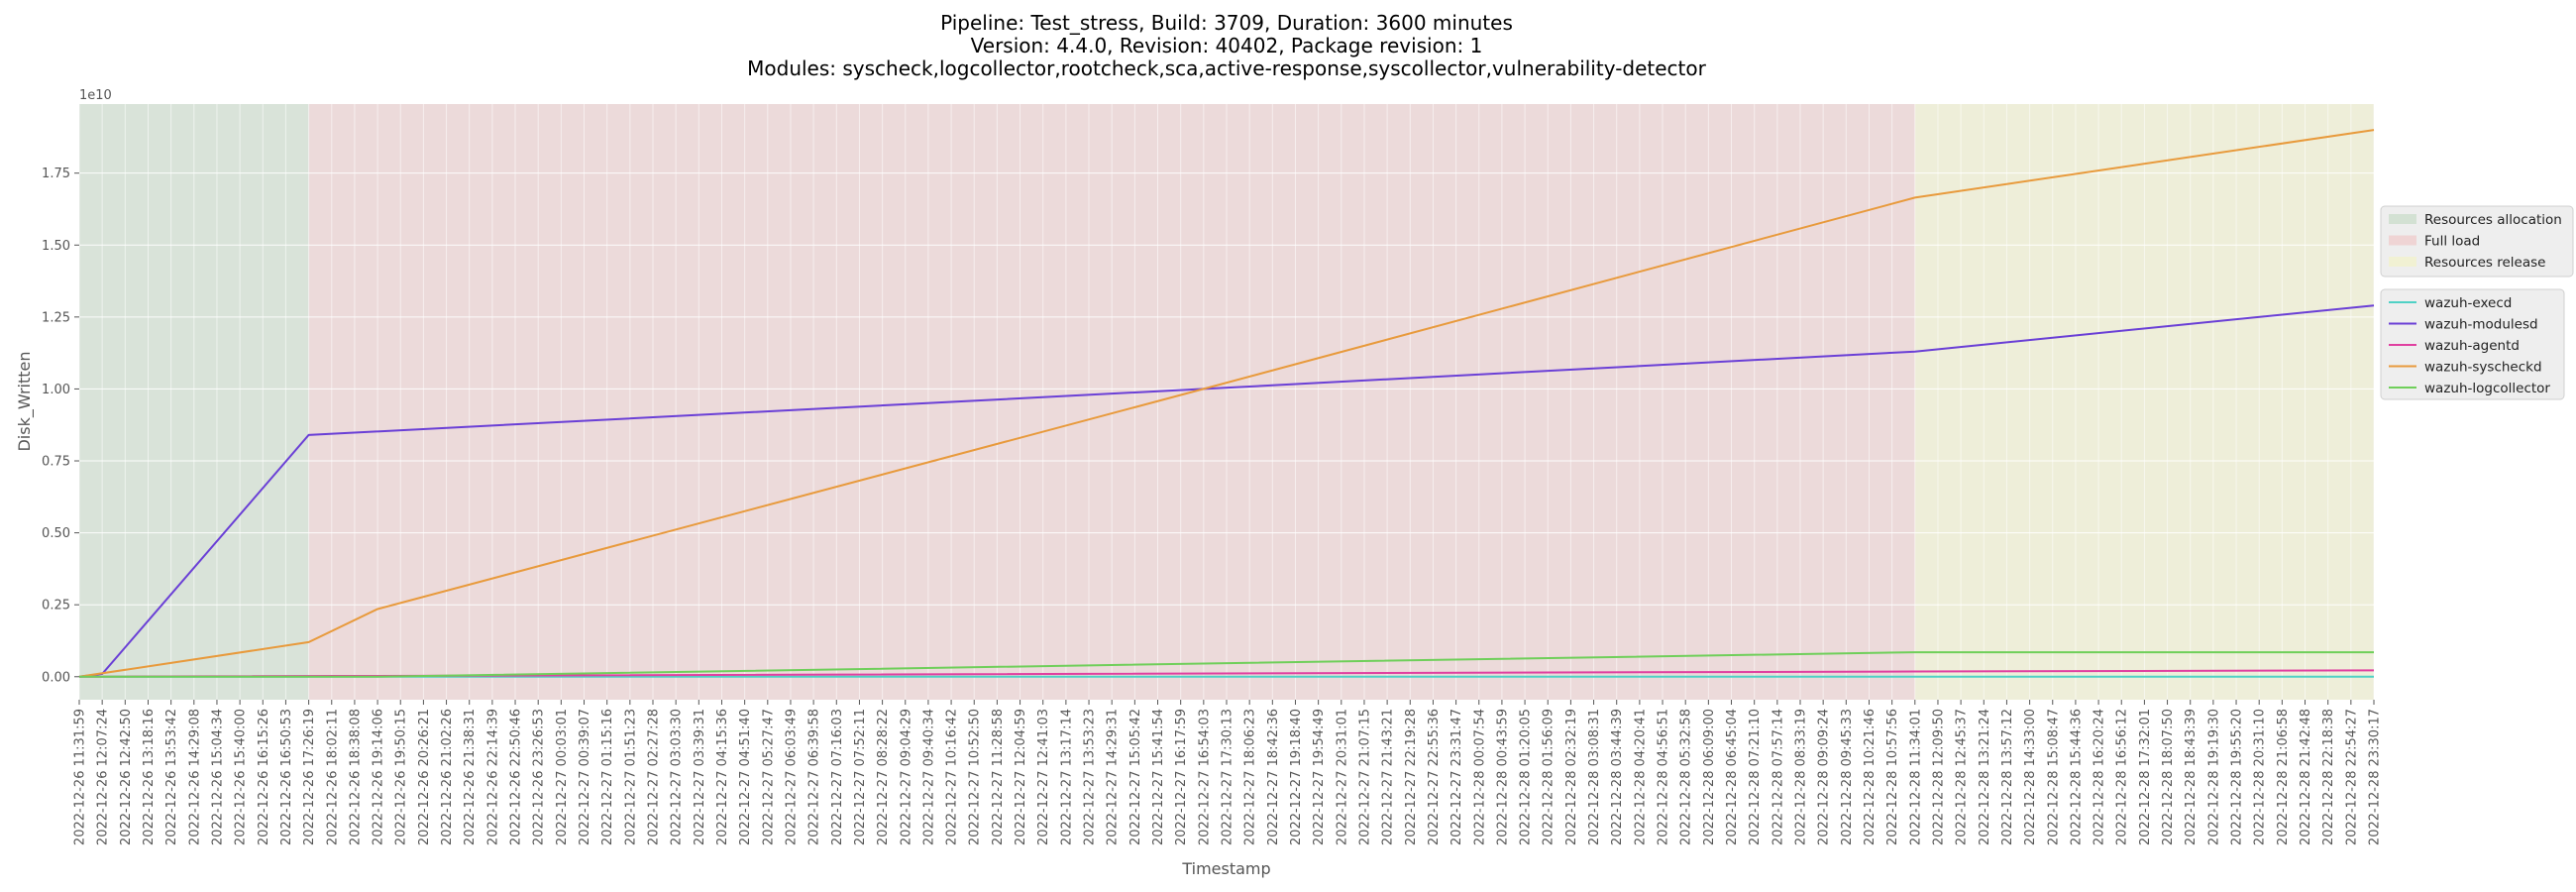 This screenshot has width=2576, height=892. Describe the element at coordinates (1915, 777) in the screenshot. I see `x-tick-label: 2022-12-28 11:34:01` at that location.